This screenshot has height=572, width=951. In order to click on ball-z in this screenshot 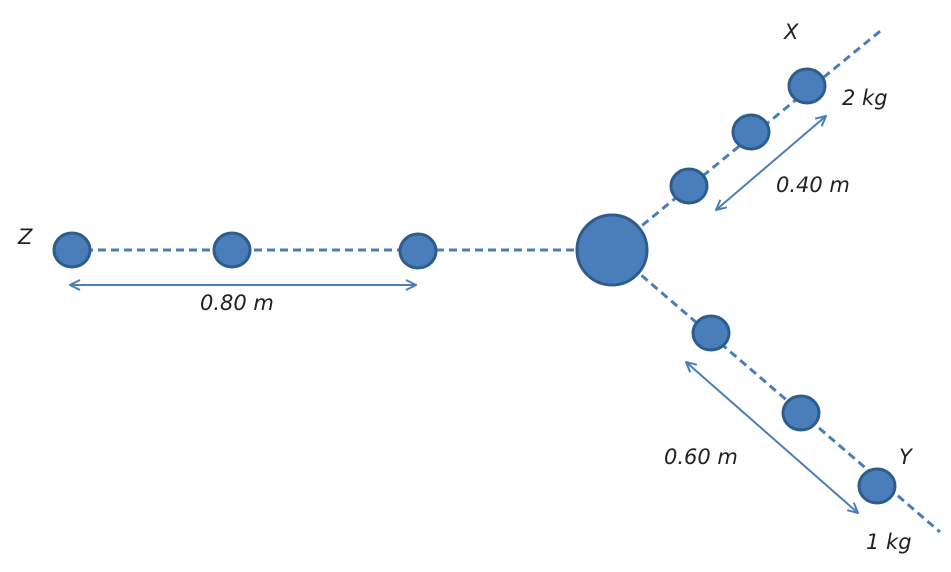, I will do `click(72, 250)`.